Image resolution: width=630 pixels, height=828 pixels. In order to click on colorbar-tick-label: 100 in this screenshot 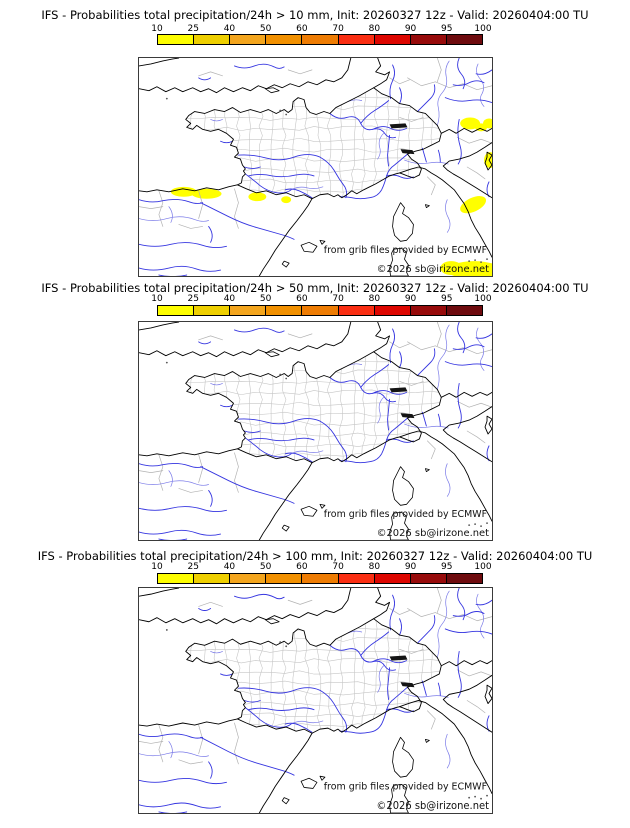, I will do `click(483, 299)`.